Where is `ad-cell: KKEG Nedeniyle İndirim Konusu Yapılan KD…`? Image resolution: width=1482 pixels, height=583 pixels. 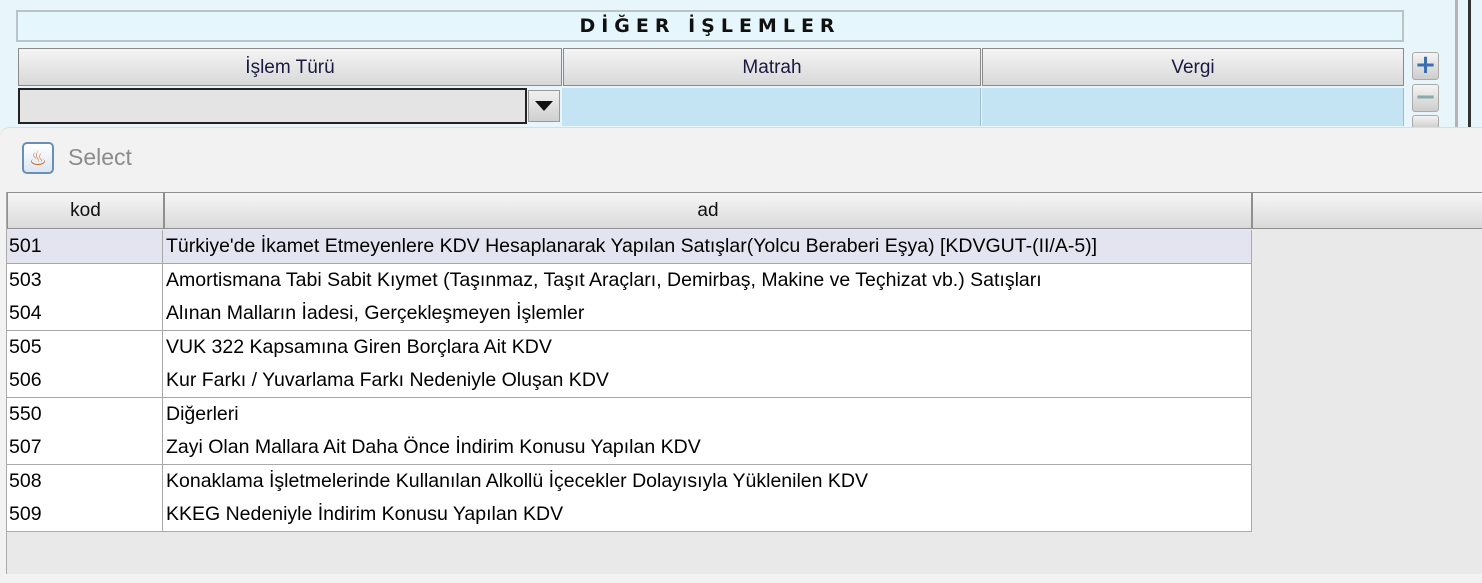 ad-cell: KKEG Nedeniyle İndirim Konusu Yapılan KD… is located at coordinates (708, 514).